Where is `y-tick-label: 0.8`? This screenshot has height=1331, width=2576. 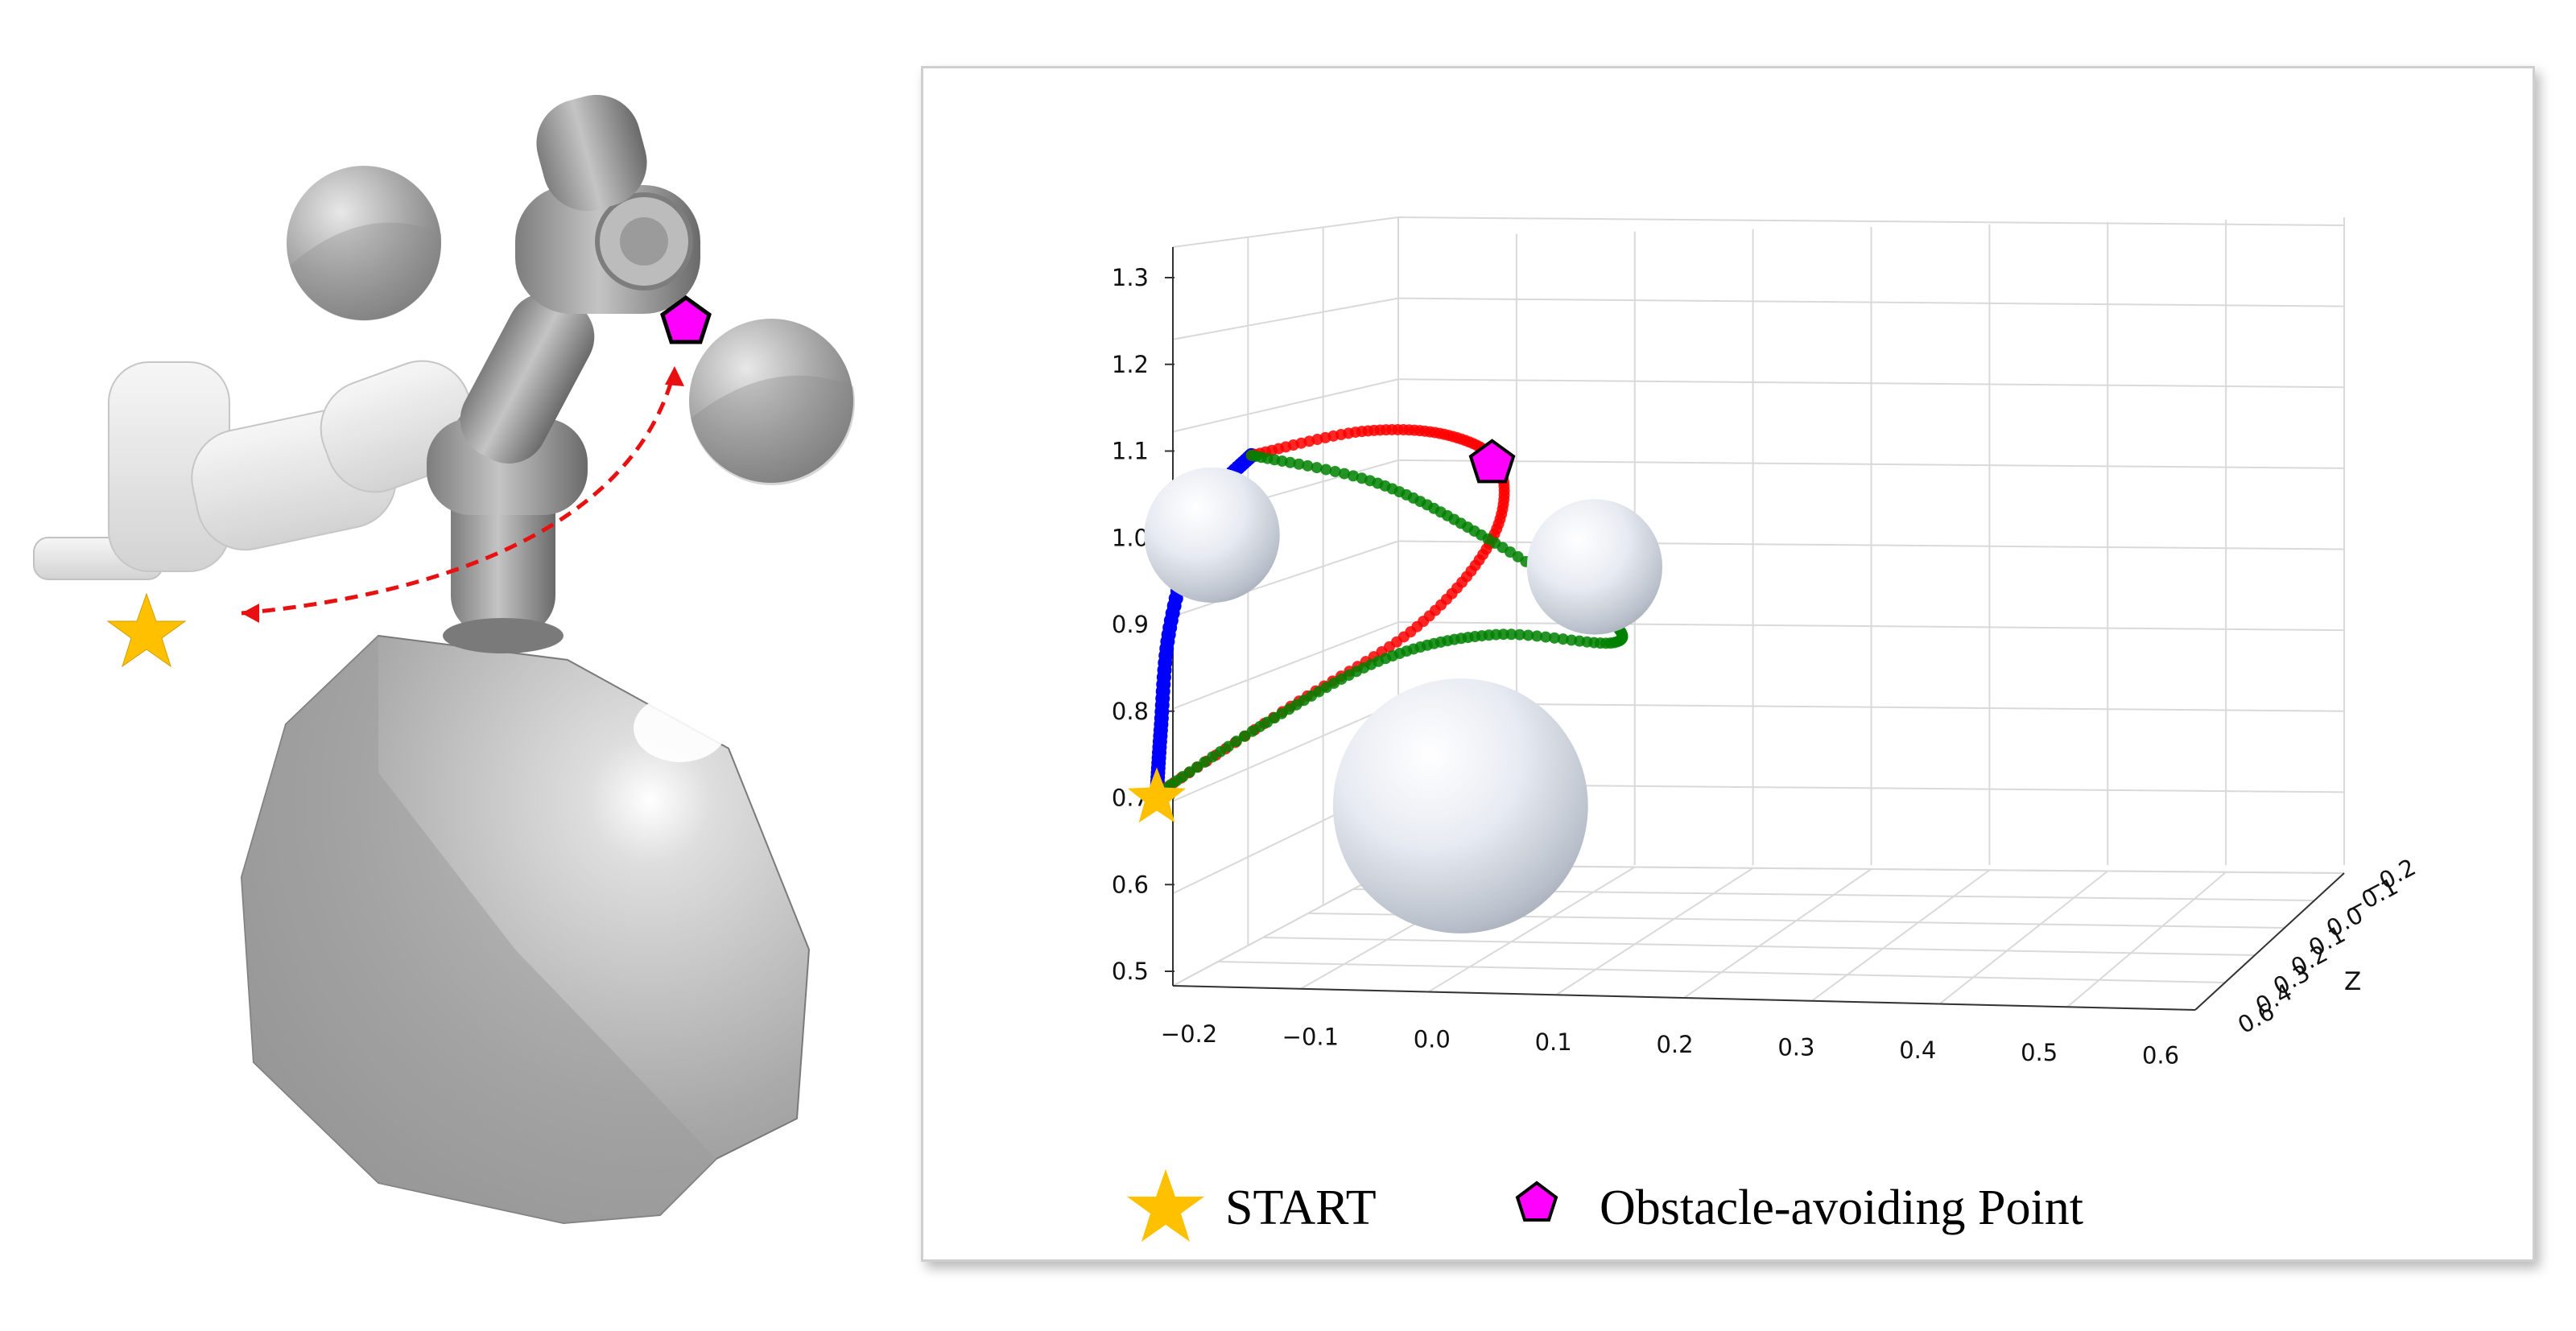 y-tick-label: 0.8 is located at coordinates (1130, 712).